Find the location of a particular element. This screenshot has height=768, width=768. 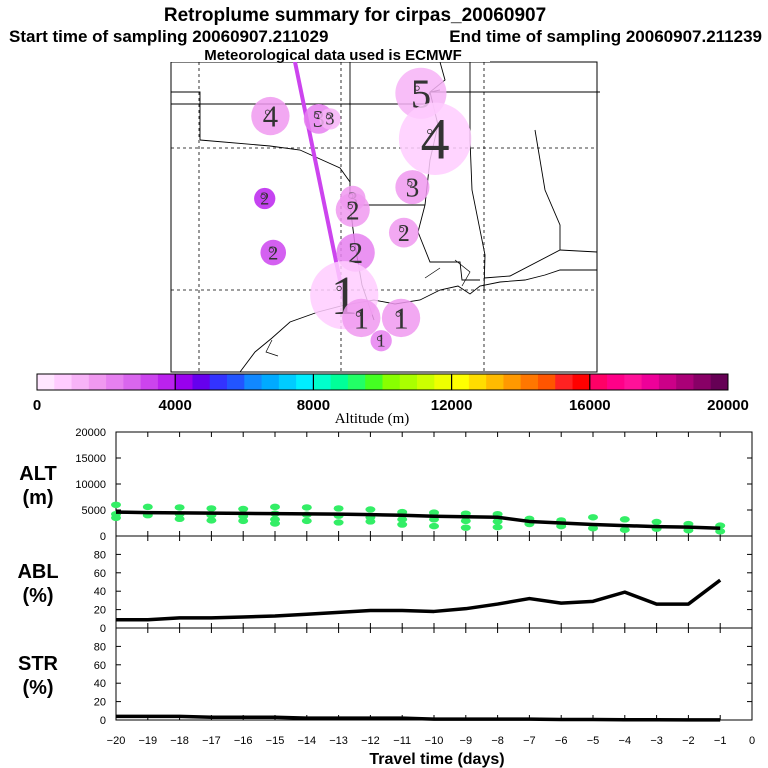

panel-frame-abl is located at coordinates (434, 582).